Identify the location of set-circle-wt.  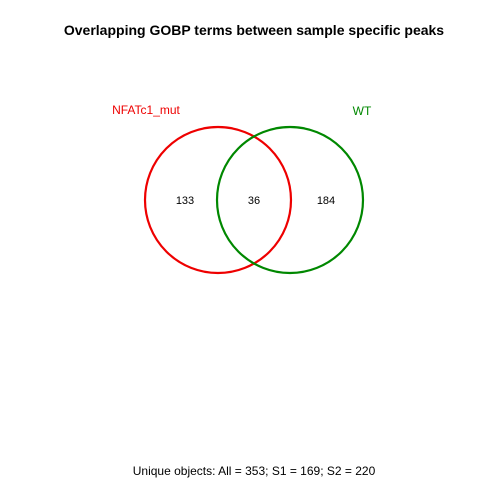
(290, 200).